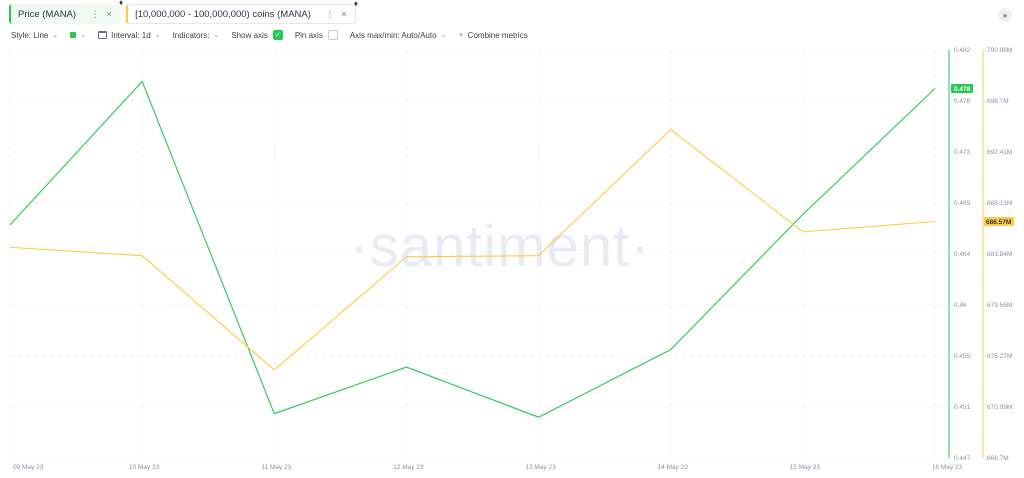  What do you see at coordinates (998, 101) in the screenshot?
I see `holders-axis-tick-label: 696.7M` at bounding box center [998, 101].